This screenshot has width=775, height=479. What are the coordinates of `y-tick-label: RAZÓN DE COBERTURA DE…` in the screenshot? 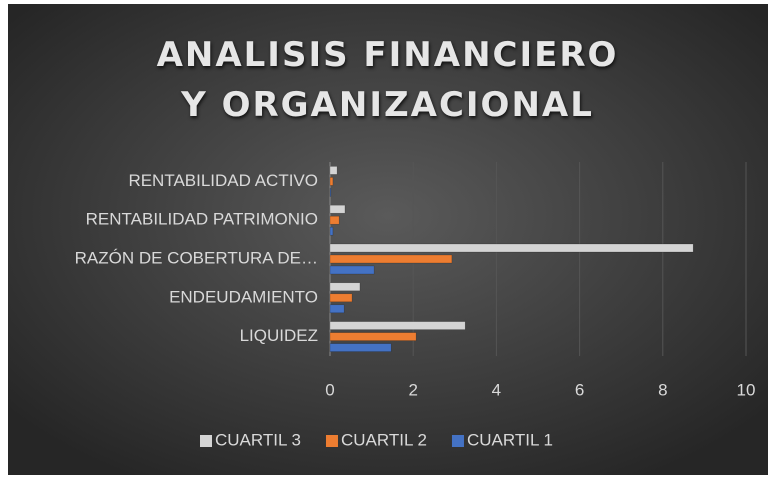 It's located at (196, 257).